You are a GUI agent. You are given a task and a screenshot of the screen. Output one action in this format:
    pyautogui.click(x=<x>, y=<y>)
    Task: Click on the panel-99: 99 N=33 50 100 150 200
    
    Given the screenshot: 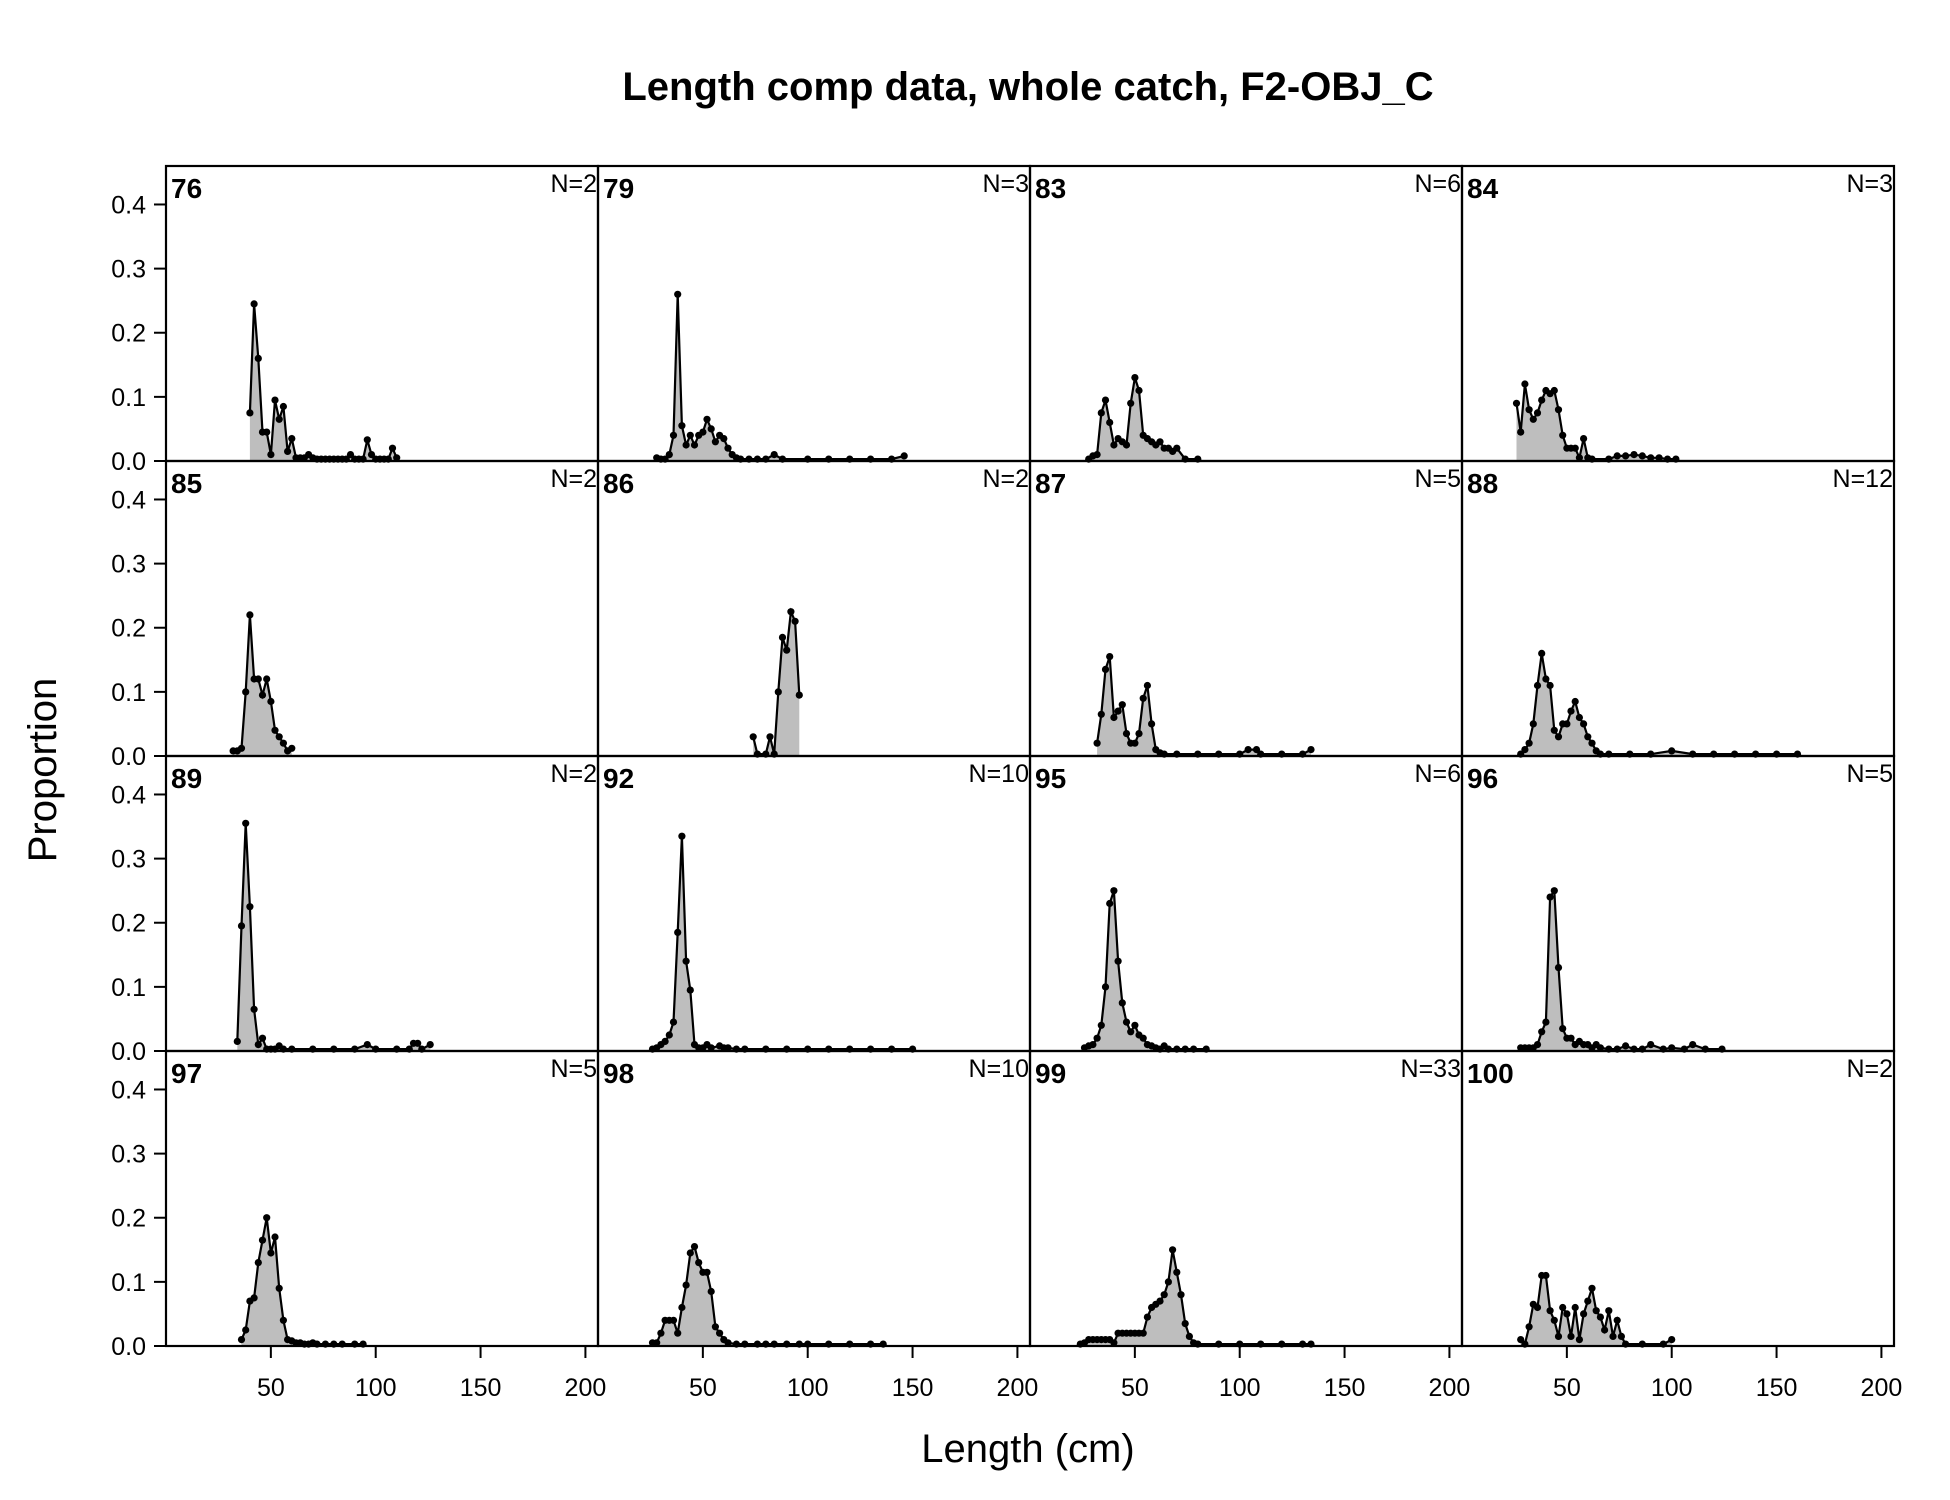 What is the action you would take?
    pyautogui.click(x=1249, y=1225)
    